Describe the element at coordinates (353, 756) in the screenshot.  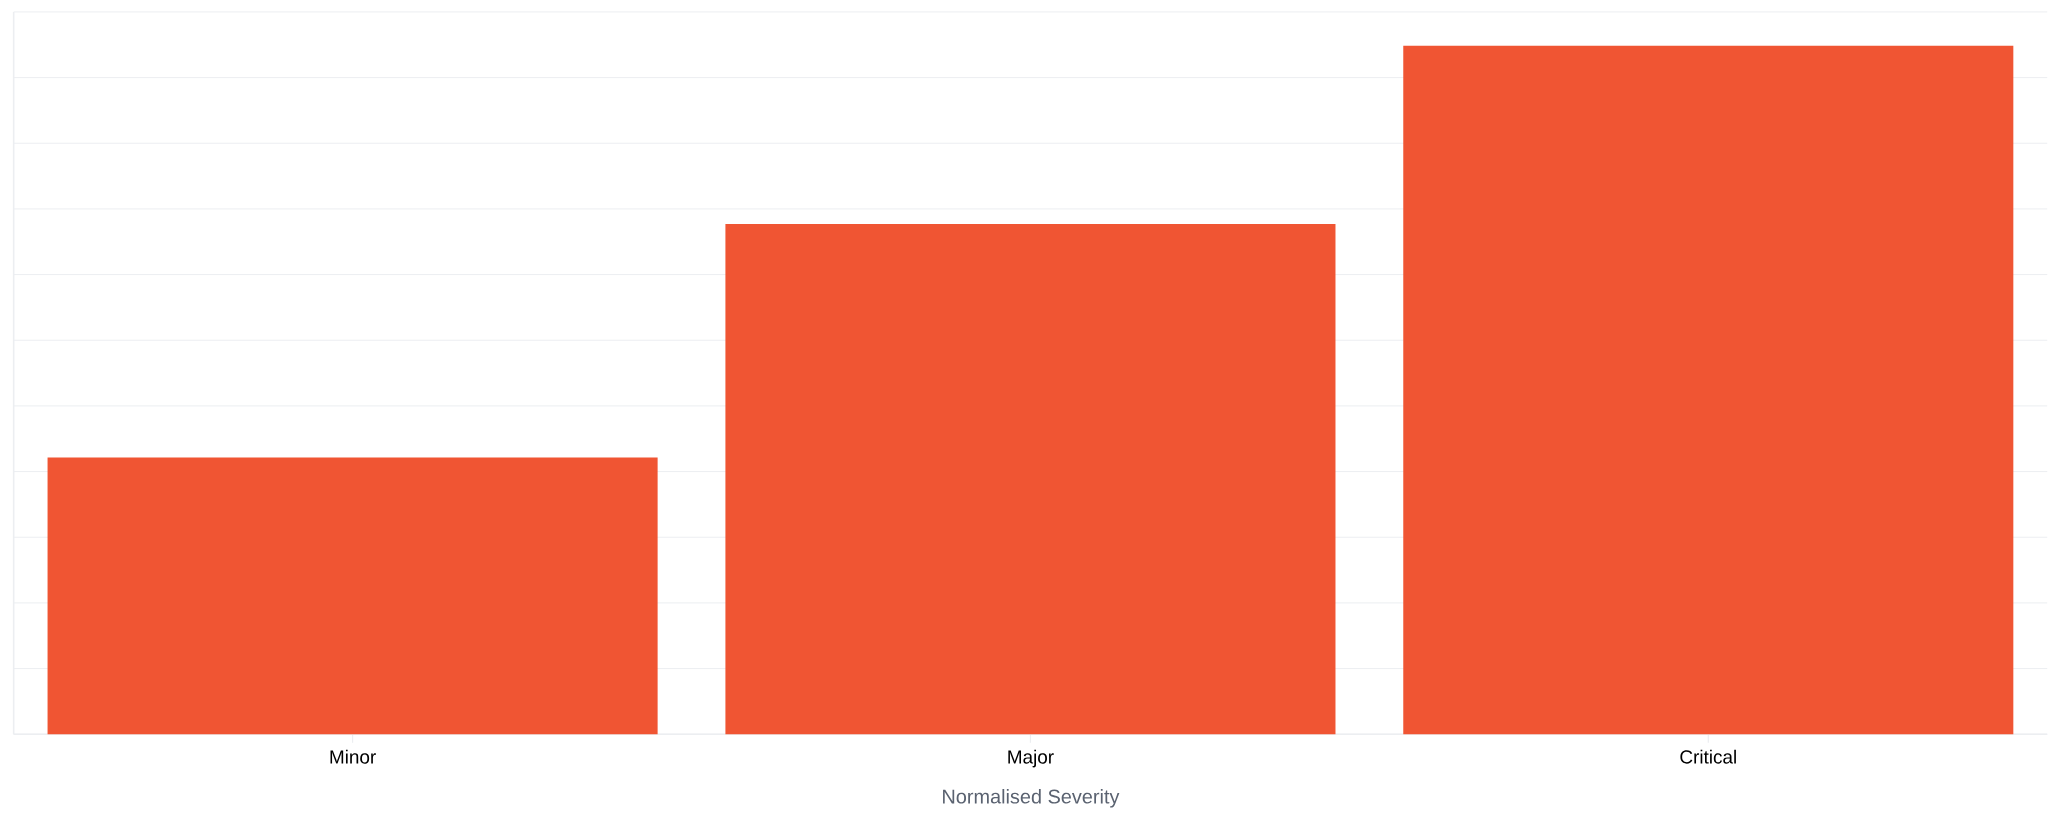
I see `x-tick-label: Minor` at that location.